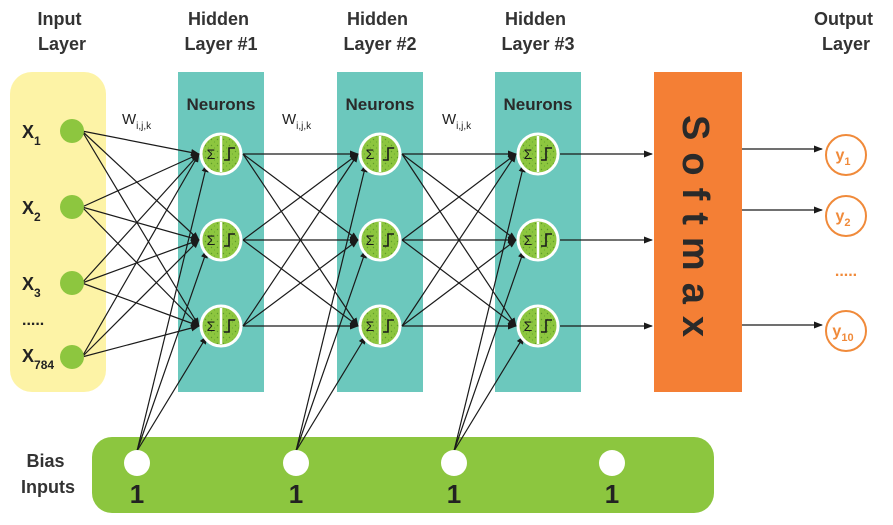 The height and width of the screenshot is (525, 893). Describe the element at coordinates (403, 475) in the screenshot. I see `bias-inputs-panel` at that location.